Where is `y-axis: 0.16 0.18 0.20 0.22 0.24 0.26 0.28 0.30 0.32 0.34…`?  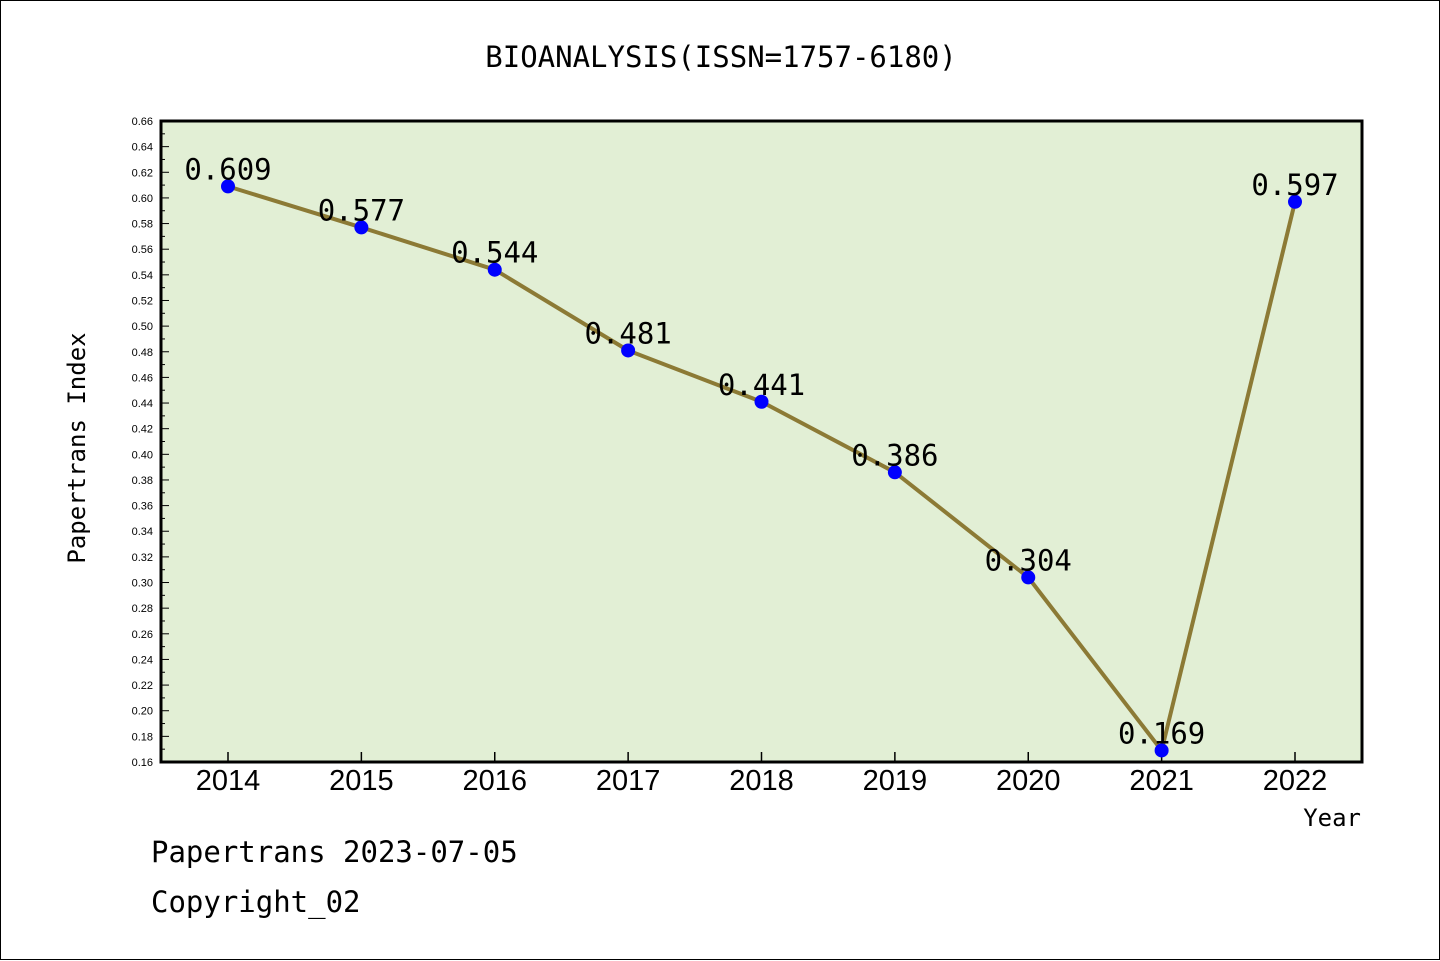
y-axis: 0.16 0.18 0.20 0.22 0.24 0.26 0.28 0.30 0.32 0.34… is located at coordinates (150, 442).